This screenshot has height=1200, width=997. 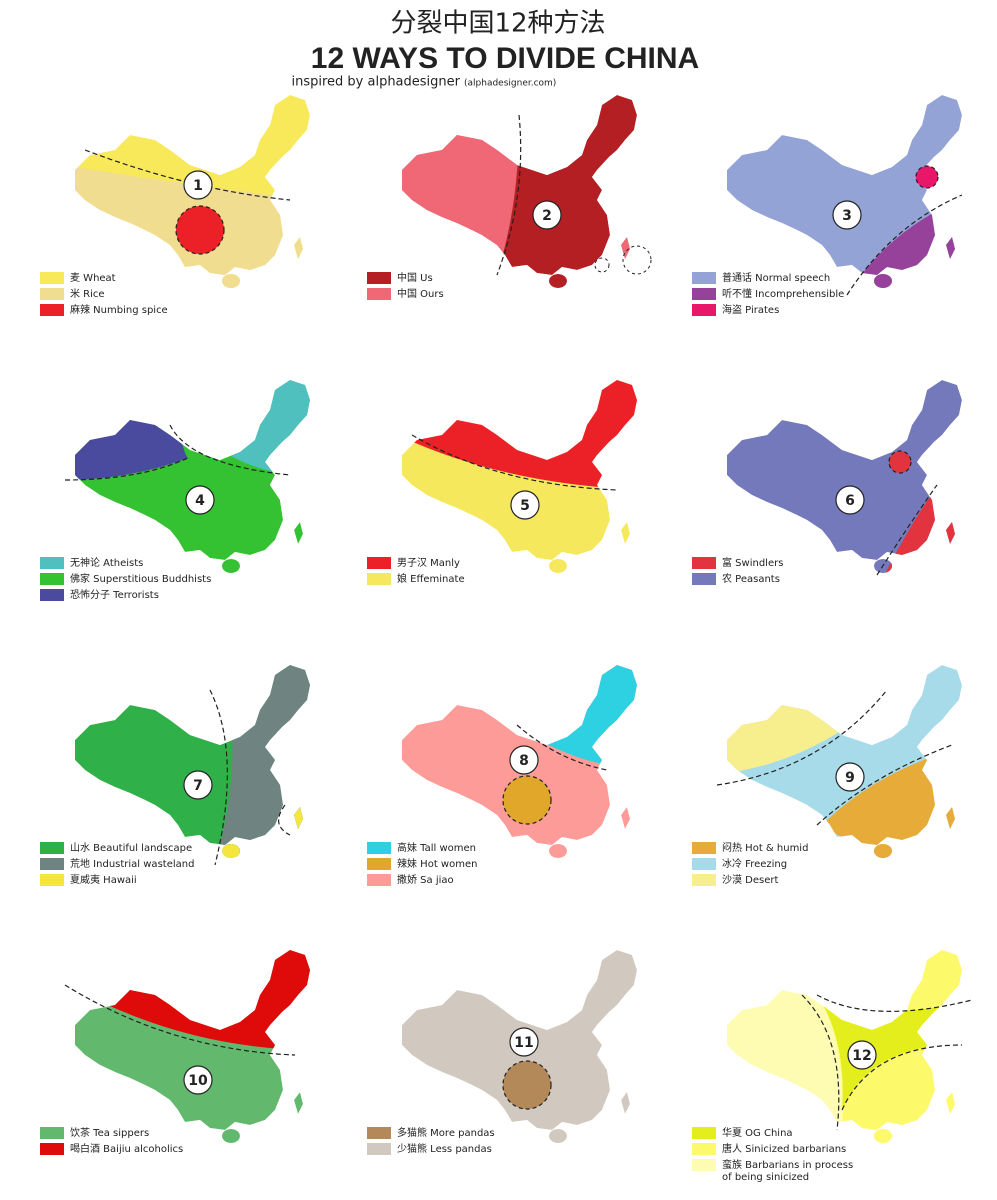 What do you see at coordinates (444, 1148) in the screenshot?
I see `legend-label: 少猫熊 Less pandas` at bounding box center [444, 1148].